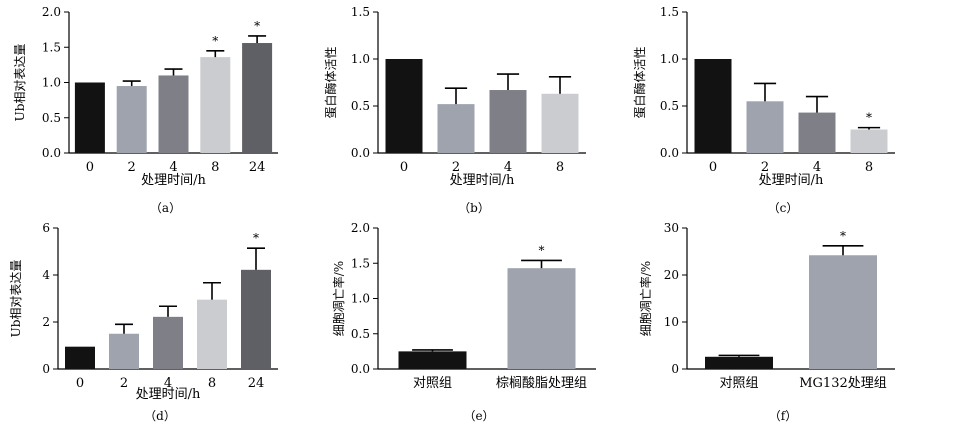  I want to click on panel-label: （d）, so click(160, 416).